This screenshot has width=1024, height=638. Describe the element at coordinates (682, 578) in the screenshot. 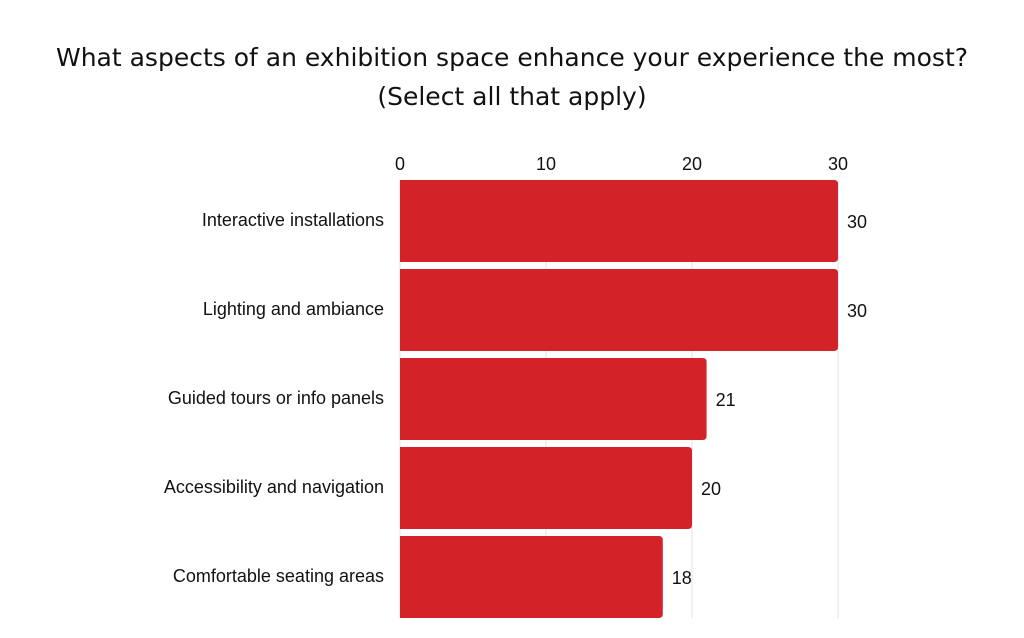

I see `data-label: 18` at that location.